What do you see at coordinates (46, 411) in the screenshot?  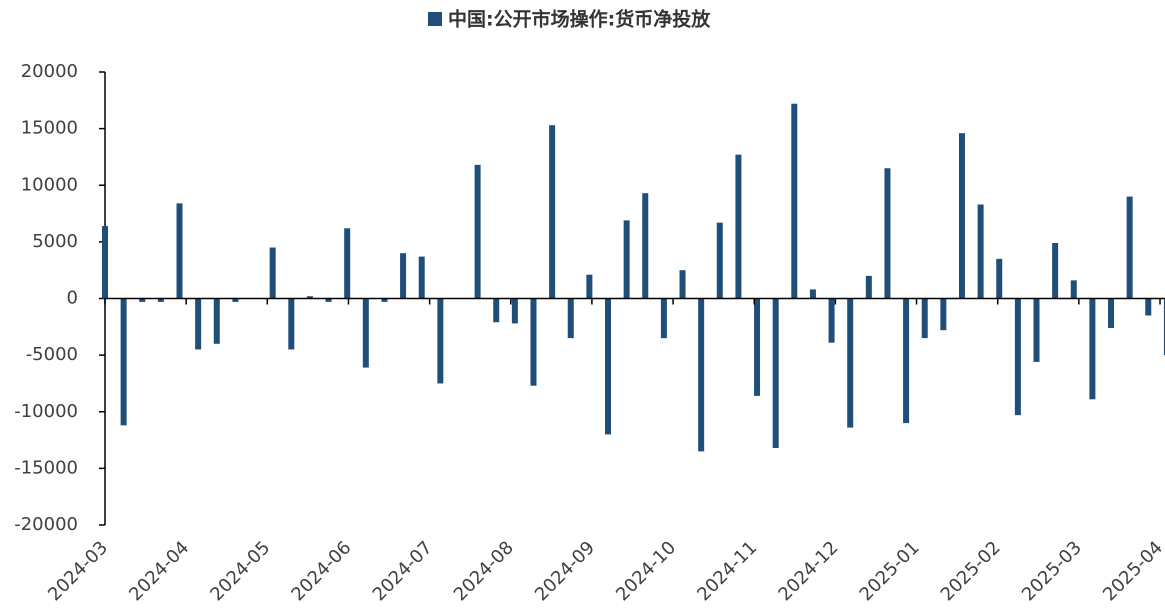 I see `y-tick-label: -10000` at bounding box center [46, 411].